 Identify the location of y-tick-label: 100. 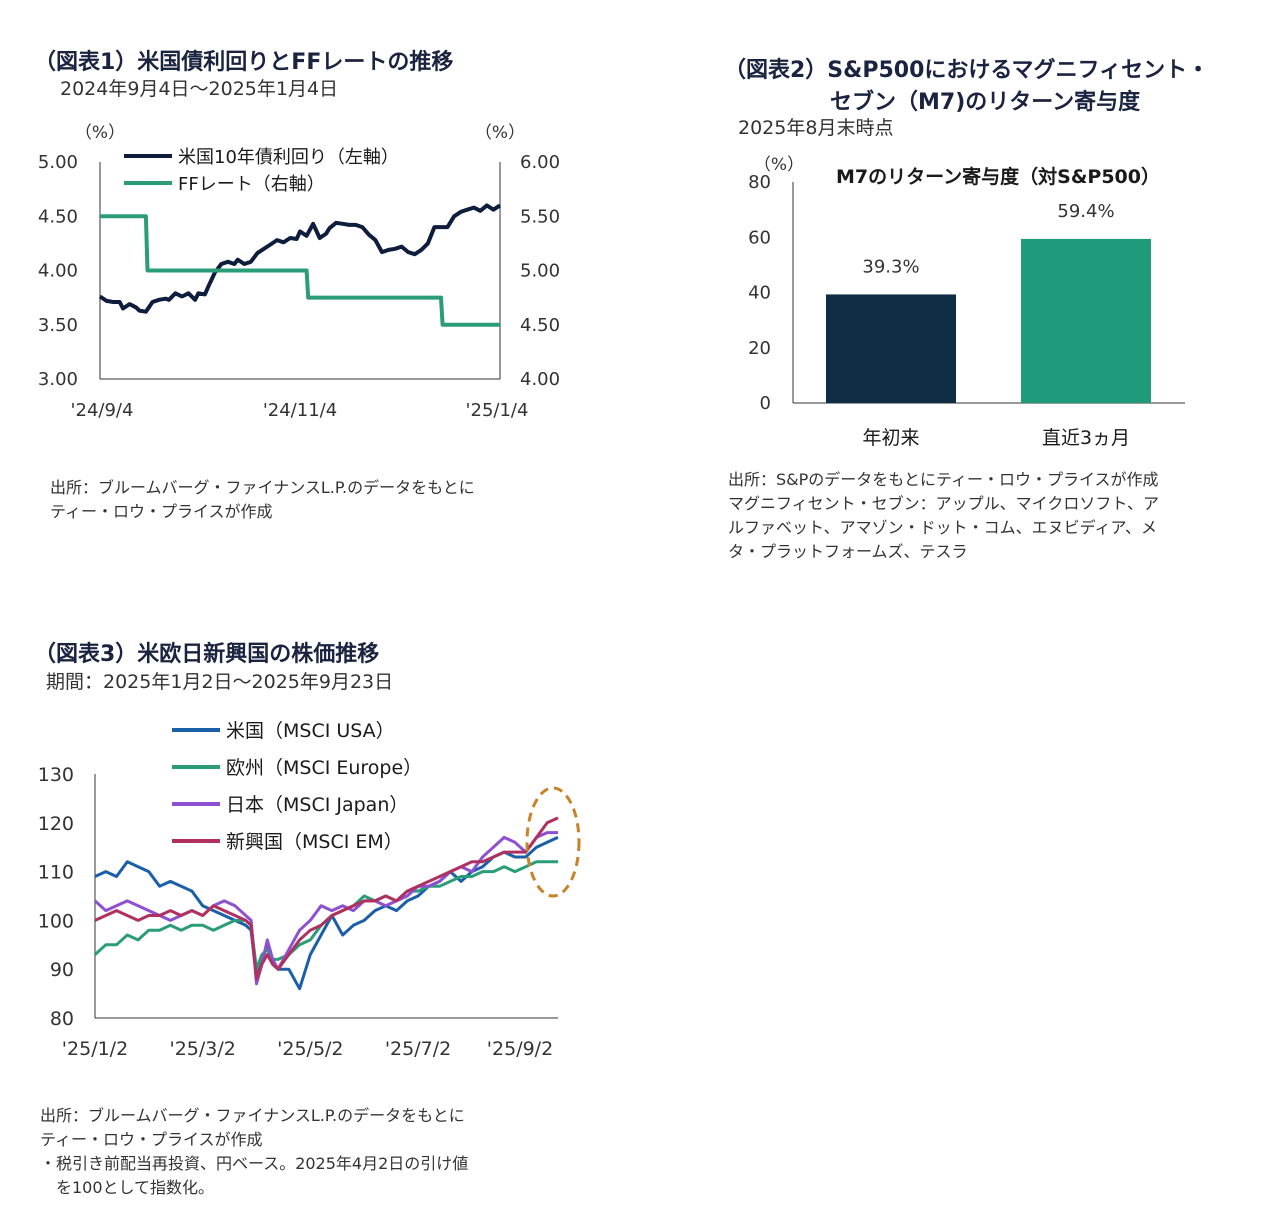
(56, 921).